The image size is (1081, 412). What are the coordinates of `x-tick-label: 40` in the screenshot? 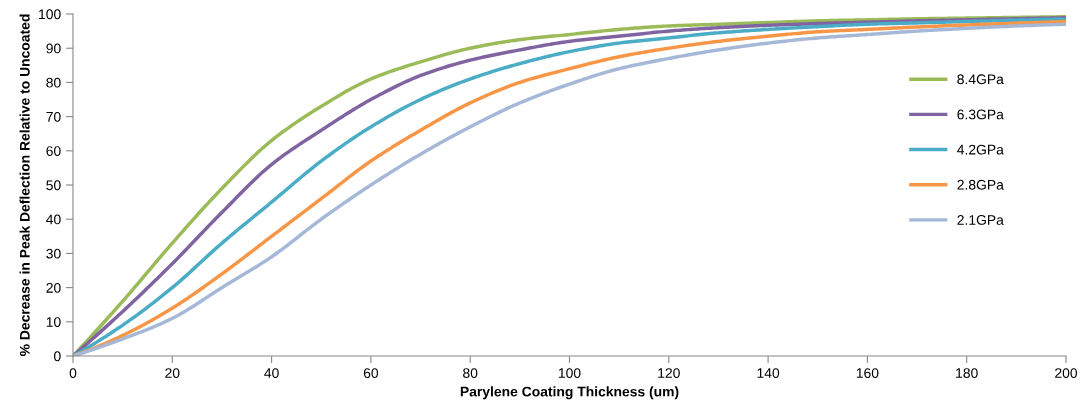 It's located at (271, 373).